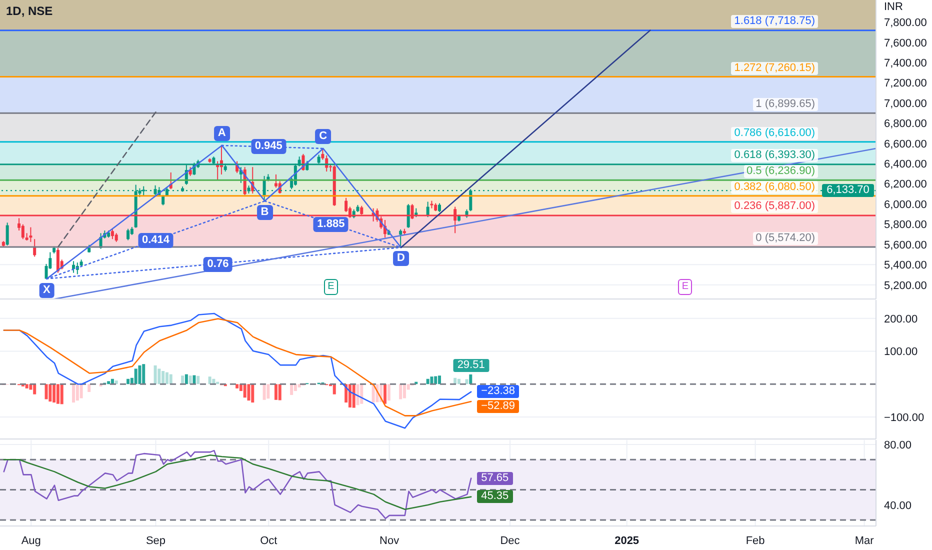  Describe the element at coordinates (498, 406) in the screenshot. I see `data-label: −52.89` at that location.